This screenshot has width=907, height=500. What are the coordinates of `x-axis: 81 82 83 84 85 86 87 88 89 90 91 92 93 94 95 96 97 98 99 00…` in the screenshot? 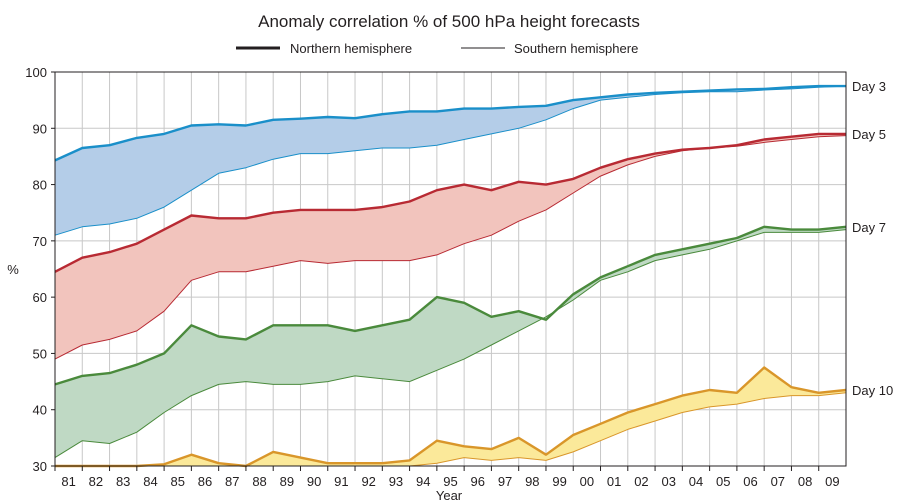 It's located at (447, 477).